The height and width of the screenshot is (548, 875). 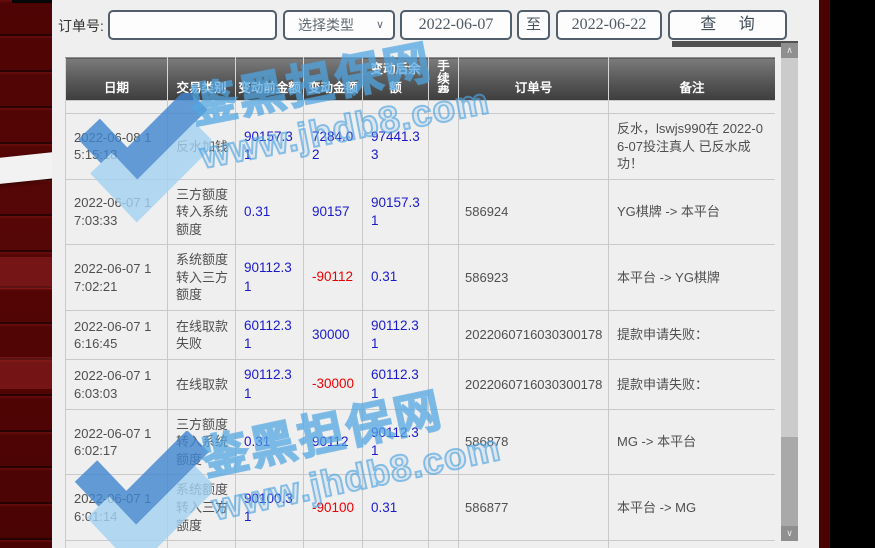 I want to click on cell-remark: YG棋牌 -> 本平台, so click(x=691, y=212).